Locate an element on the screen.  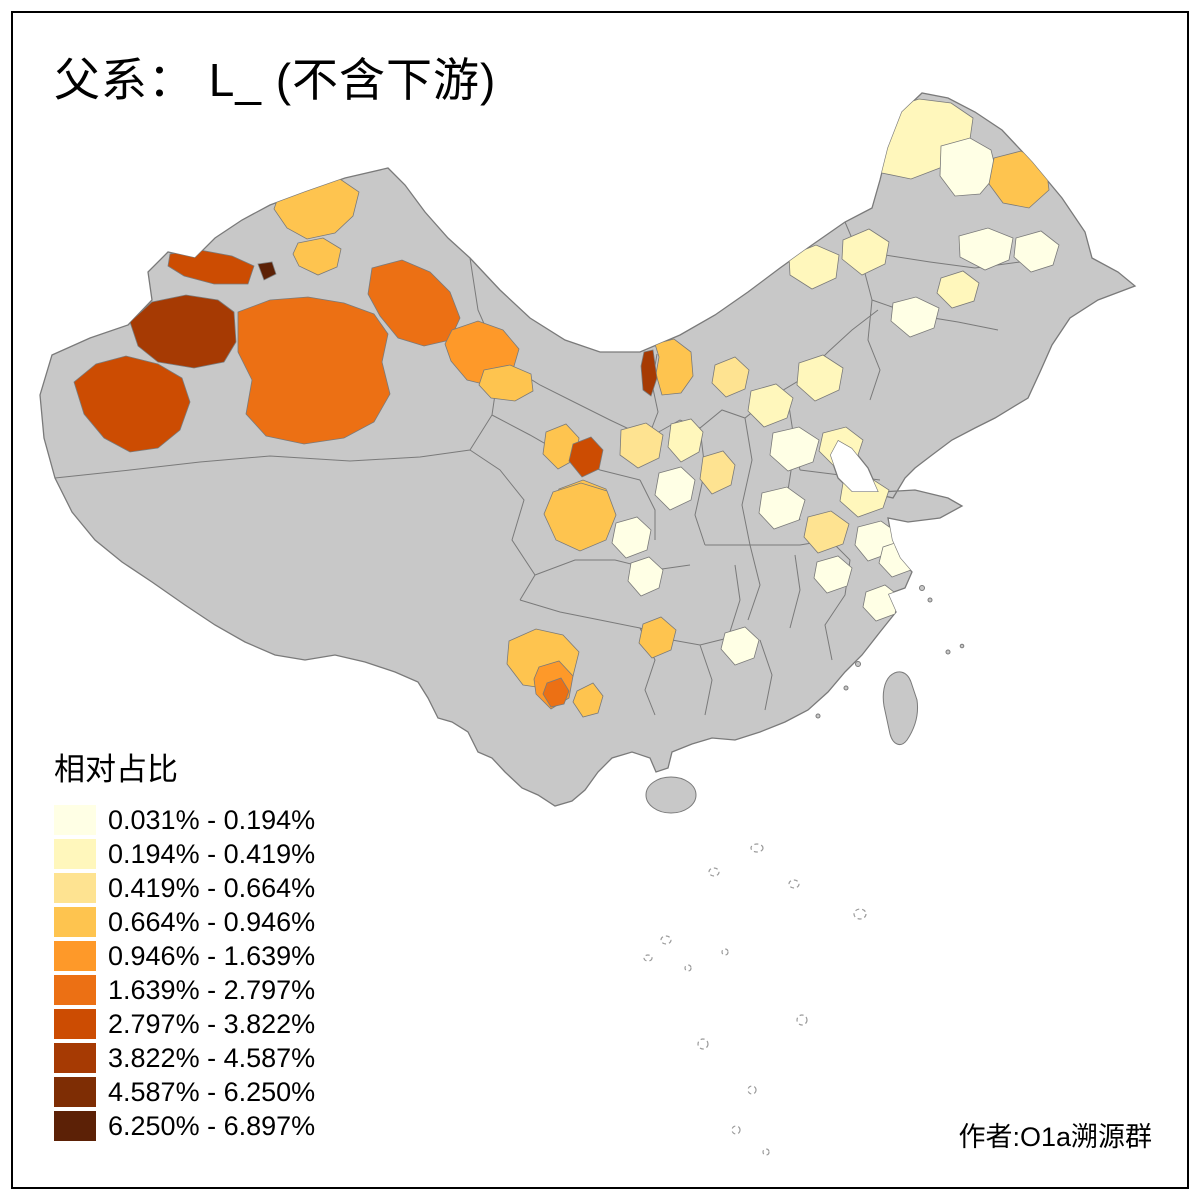
map-title: 父系： L_ (不含下游) is located at coordinates (275, 80).